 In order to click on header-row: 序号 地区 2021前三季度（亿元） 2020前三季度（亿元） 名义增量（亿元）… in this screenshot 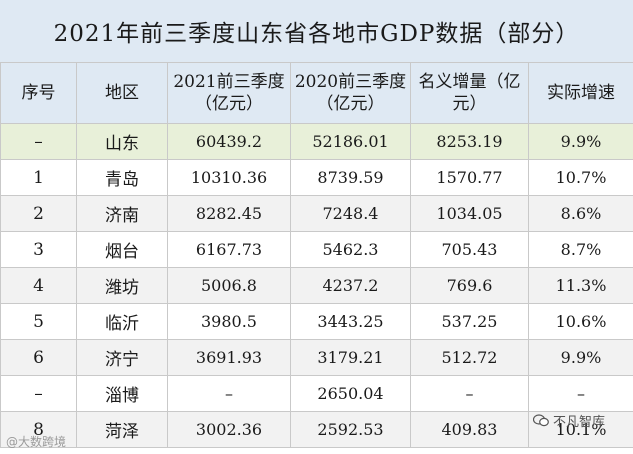, I will do `click(316, 93)`.